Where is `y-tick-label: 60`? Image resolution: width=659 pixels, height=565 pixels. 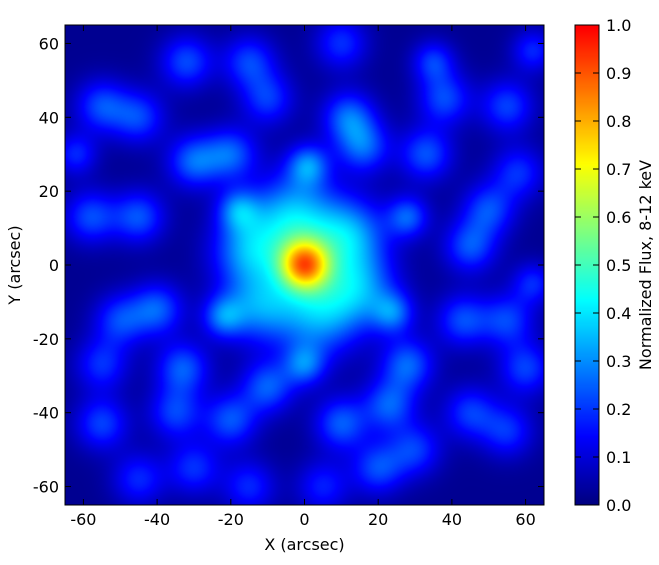 y-tick-label: 60 is located at coordinates (49, 43).